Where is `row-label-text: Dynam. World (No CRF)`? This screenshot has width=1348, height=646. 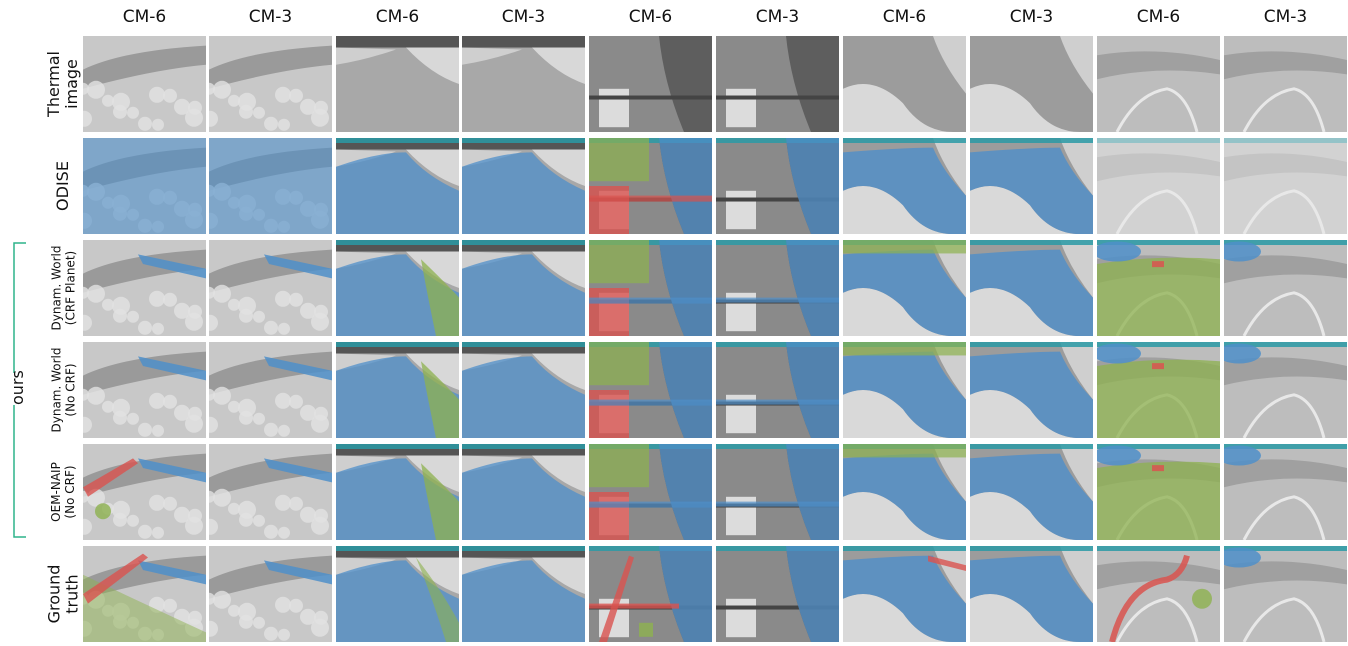
row-label-text: Dynam. World (No CRF) is located at coordinates (63, 390).